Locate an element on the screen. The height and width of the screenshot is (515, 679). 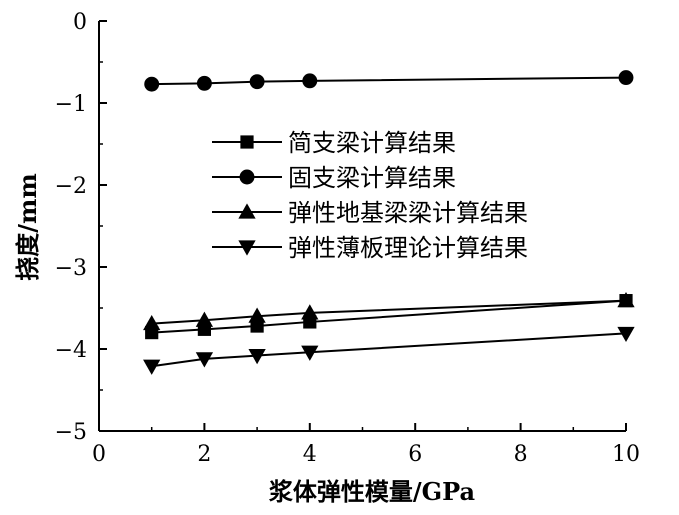
legend-entry-3: 弹性地基梁梁计算结果 is located at coordinates (370, 213).